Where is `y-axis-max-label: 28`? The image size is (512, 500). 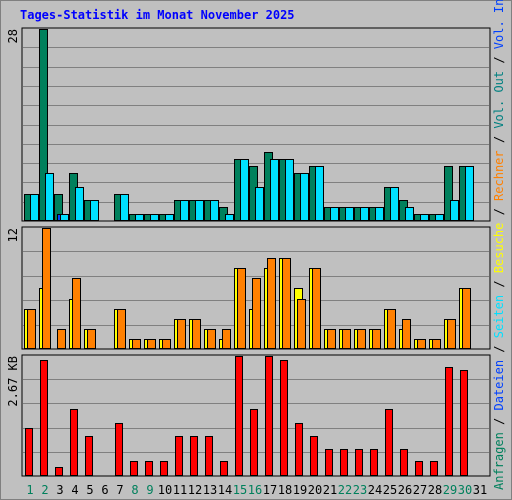 y-axis-max-label: 28 is located at coordinates (13, 36).